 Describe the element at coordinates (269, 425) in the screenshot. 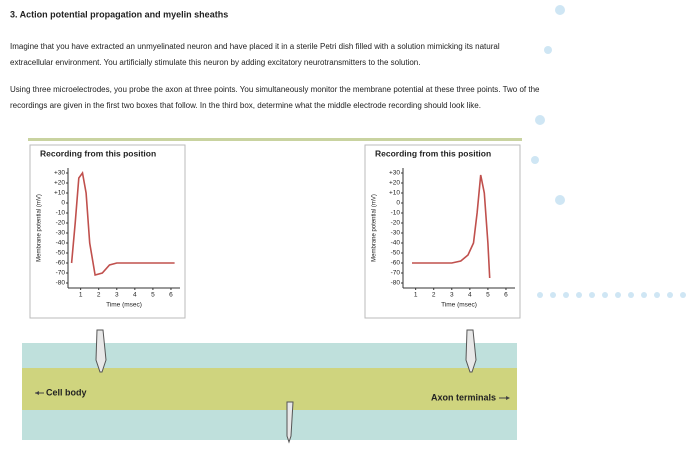

I see `extracellular-band` at that location.